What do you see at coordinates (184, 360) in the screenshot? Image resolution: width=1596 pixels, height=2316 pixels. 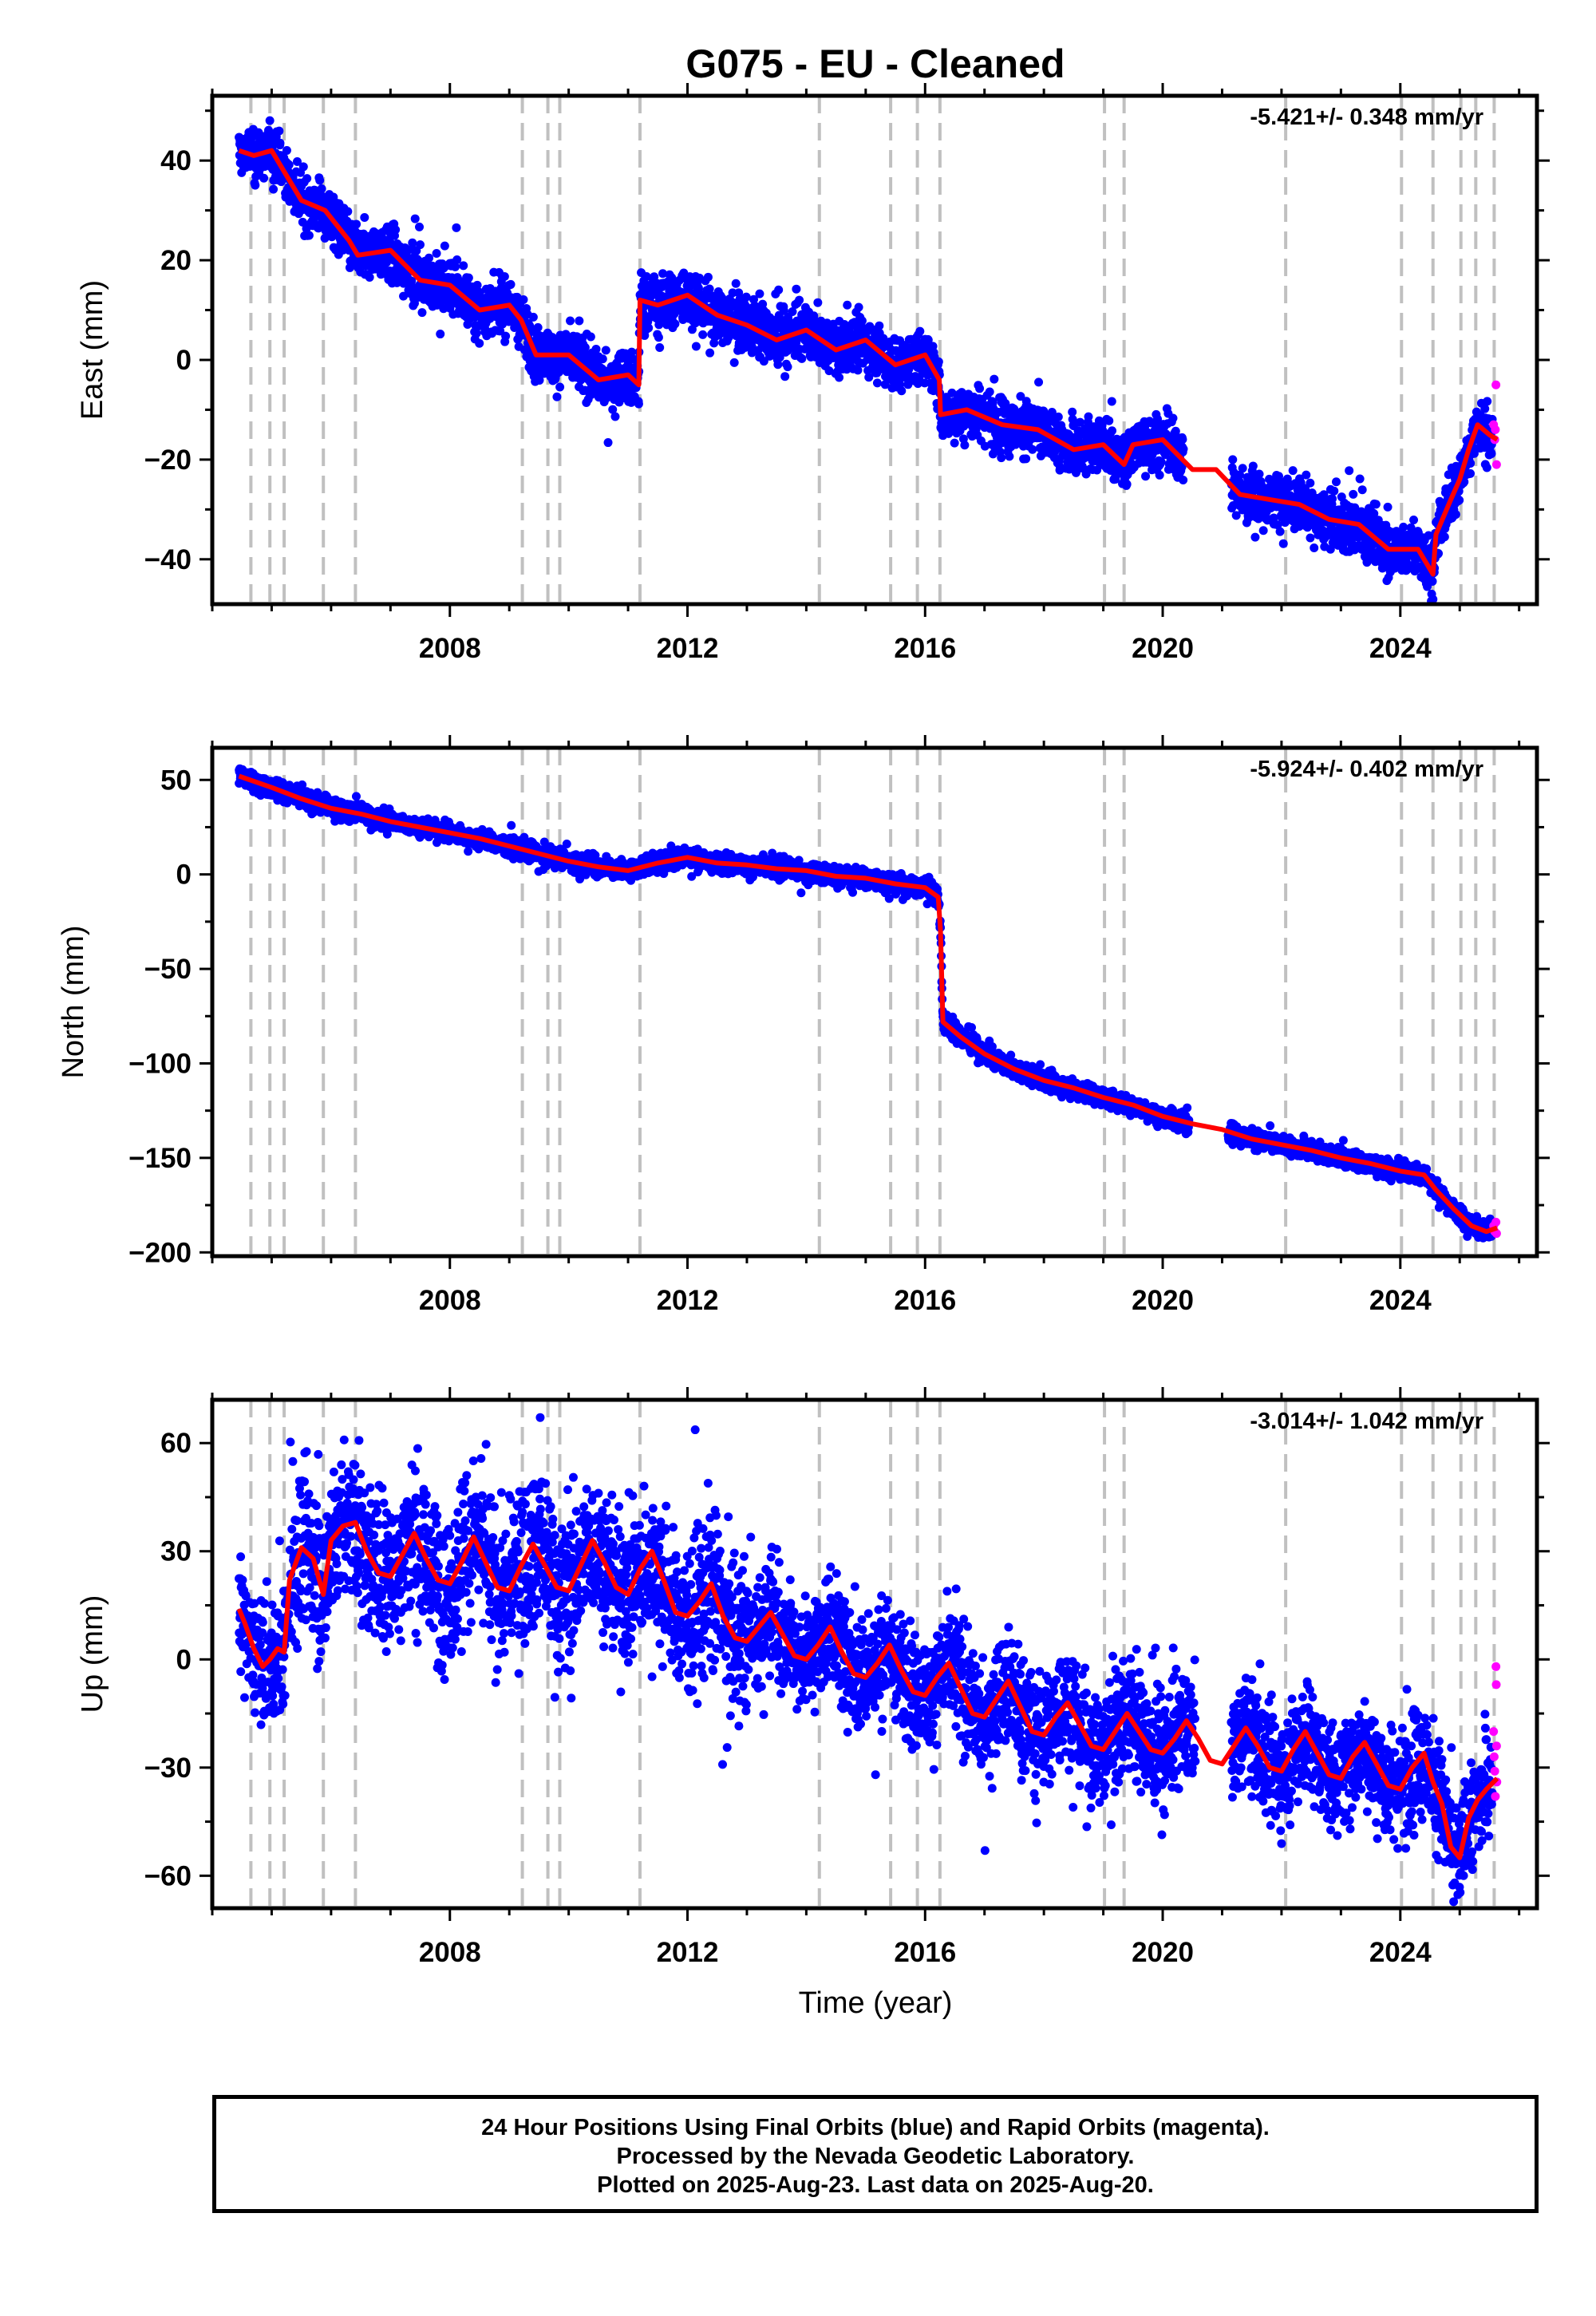 I see `y-tick-label: 0` at bounding box center [184, 360].